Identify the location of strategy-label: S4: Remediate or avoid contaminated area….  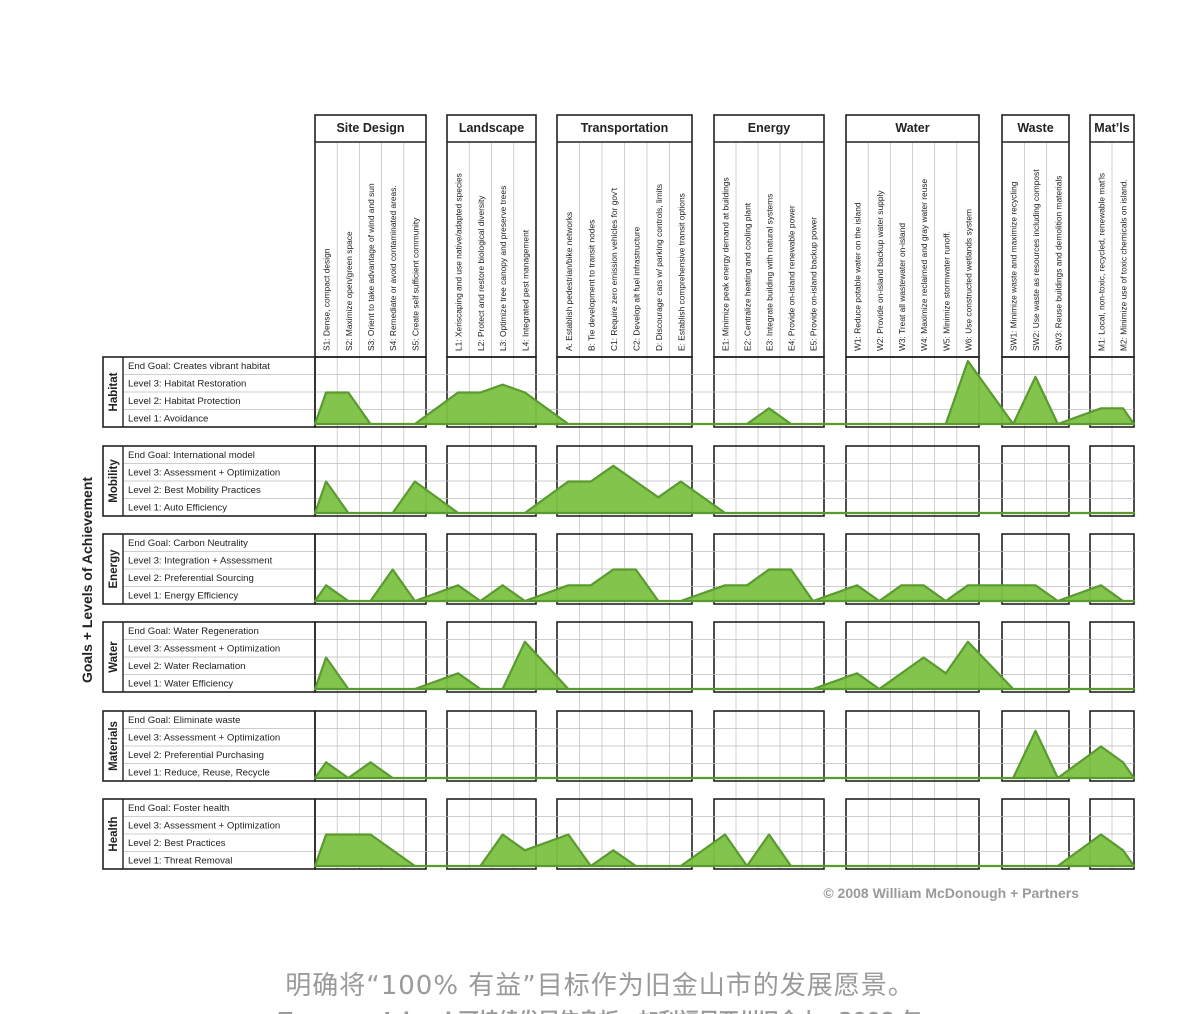
(393, 268).